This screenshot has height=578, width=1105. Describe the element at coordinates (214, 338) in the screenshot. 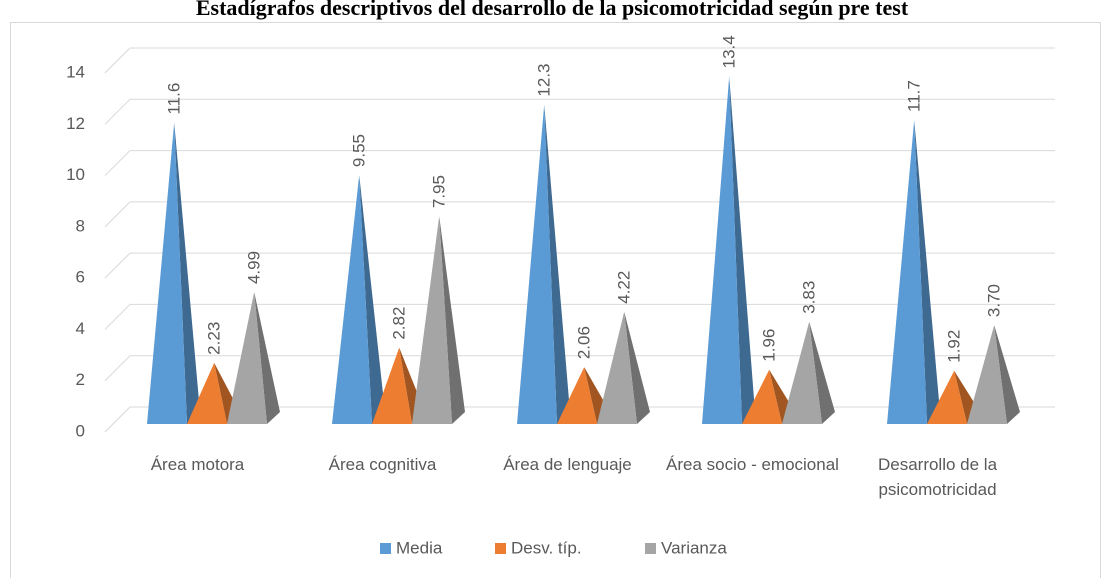

I see `value-label: 2.23` at that location.